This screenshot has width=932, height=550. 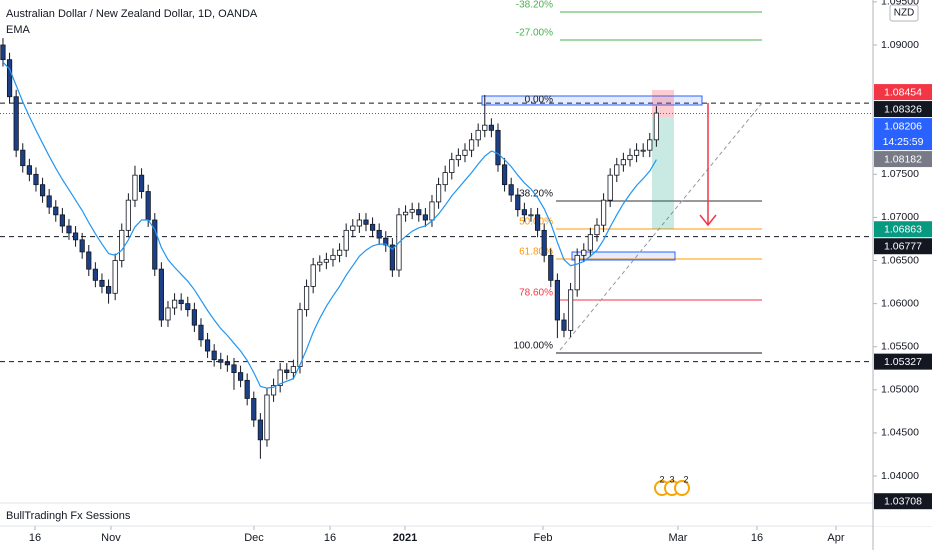 I want to click on y-tick-label: 1.07000, so click(x=900, y=217).